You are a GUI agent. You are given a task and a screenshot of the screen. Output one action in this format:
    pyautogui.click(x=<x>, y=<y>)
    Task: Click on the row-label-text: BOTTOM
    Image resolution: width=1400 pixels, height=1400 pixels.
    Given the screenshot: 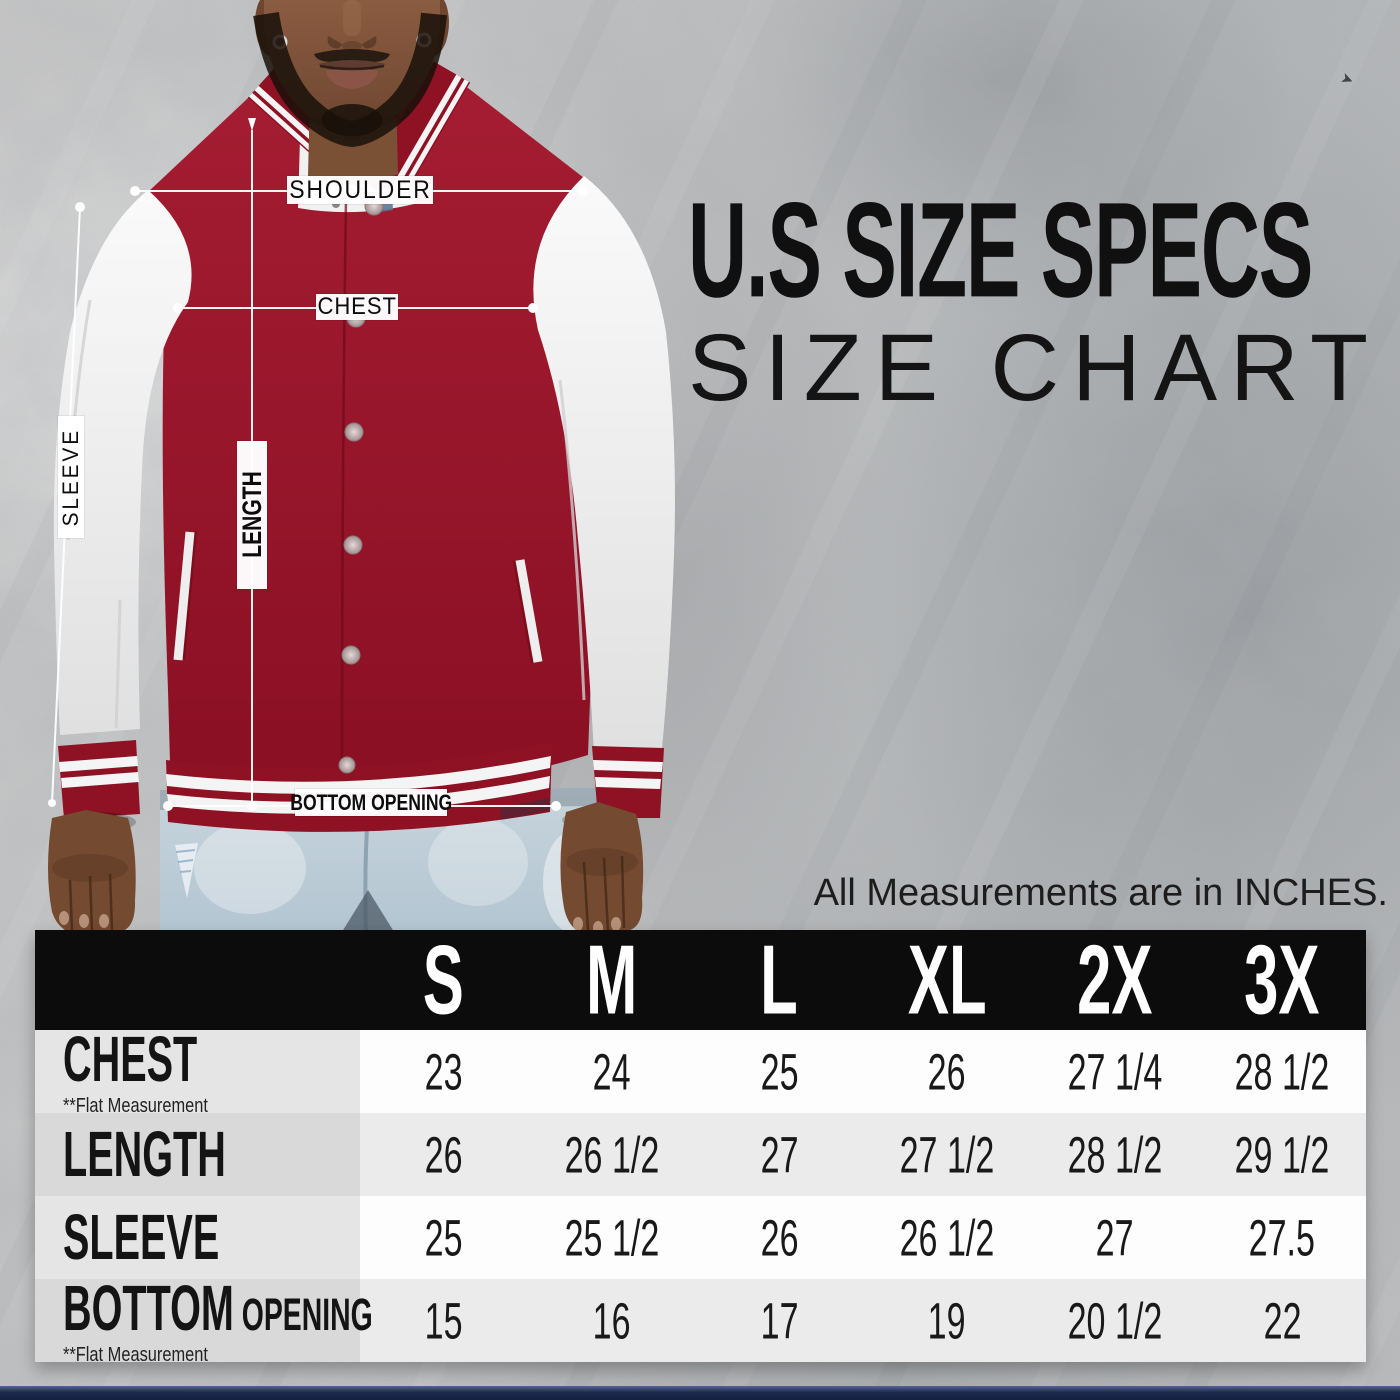 What is the action you would take?
    pyautogui.click(x=148, y=1308)
    